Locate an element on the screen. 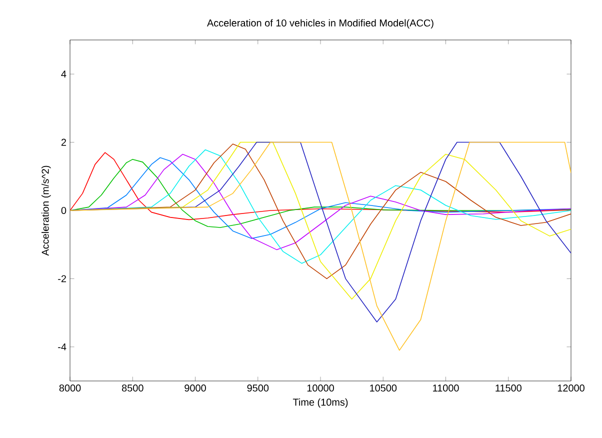  y-tick-label: -4 is located at coordinates (62, 346).